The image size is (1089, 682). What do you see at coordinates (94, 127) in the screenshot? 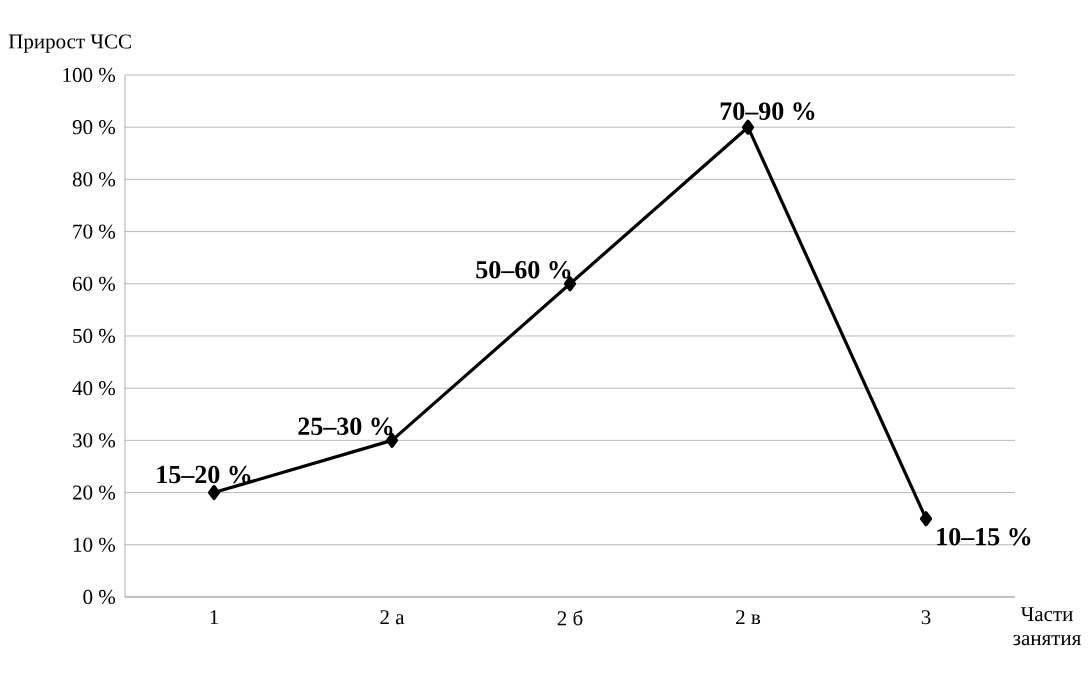
I see `y-tick-label: 90 %` at bounding box center [94, 127].